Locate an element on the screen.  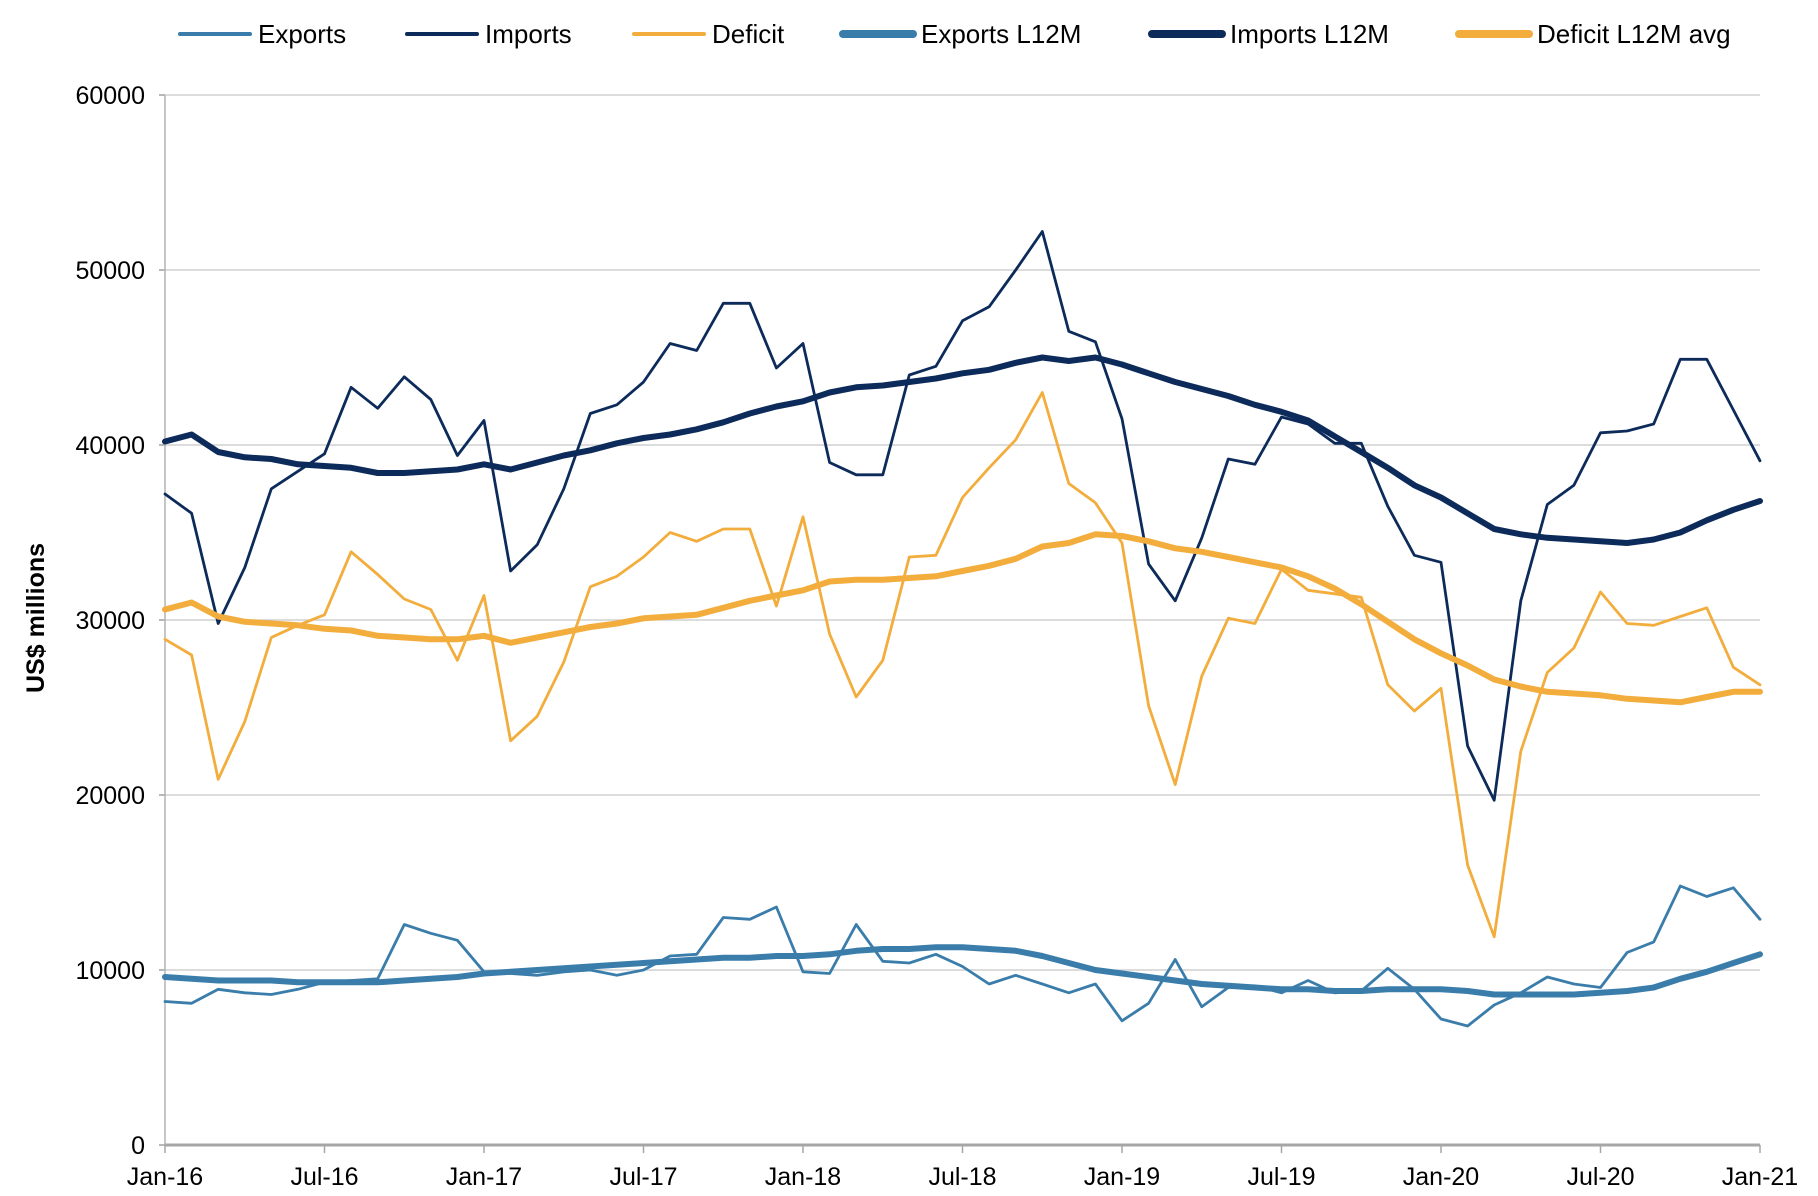
x-tick-label: Jul-16 is located at coordinates (324, 1177).